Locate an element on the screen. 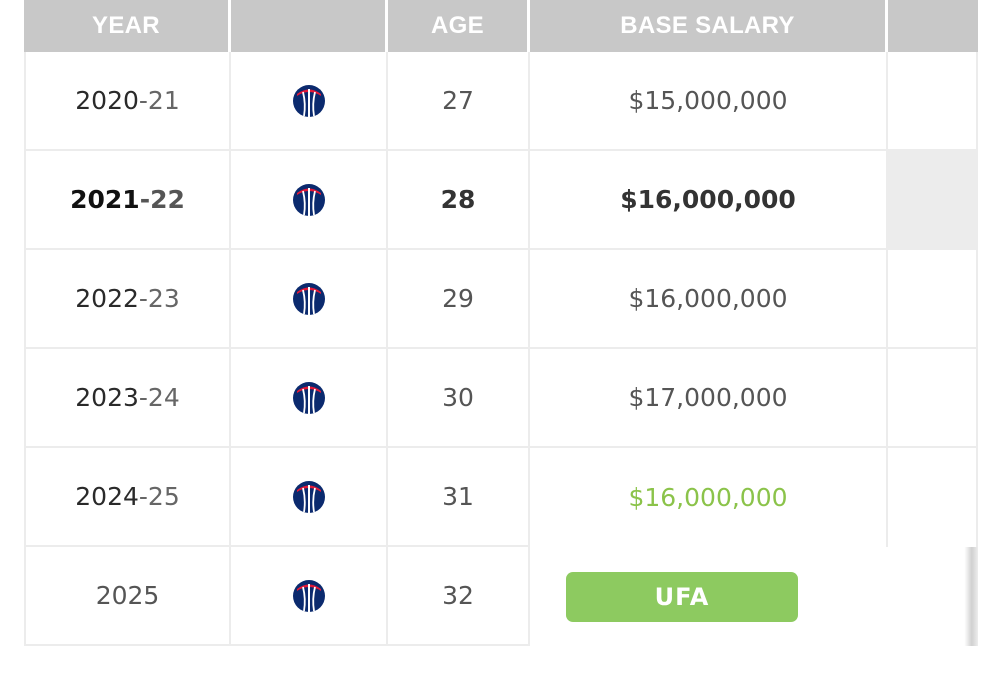 This screenshot has height=677, width=1000. year-start: 2025 is located at coordinates (127, 595).